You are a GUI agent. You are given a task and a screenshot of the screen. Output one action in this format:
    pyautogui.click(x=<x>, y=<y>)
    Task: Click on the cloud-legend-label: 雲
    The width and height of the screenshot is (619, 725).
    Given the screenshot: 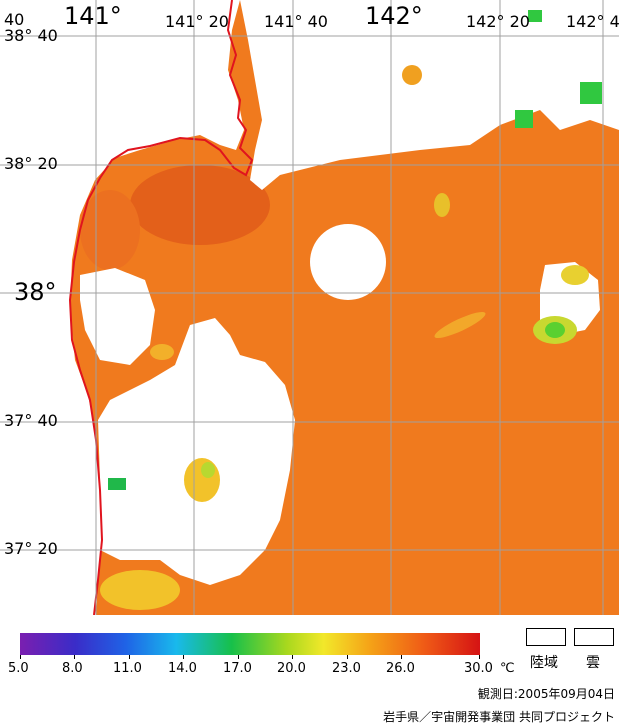 What is the action you would take?
    pyautogui.click(x=593, y=663)
    